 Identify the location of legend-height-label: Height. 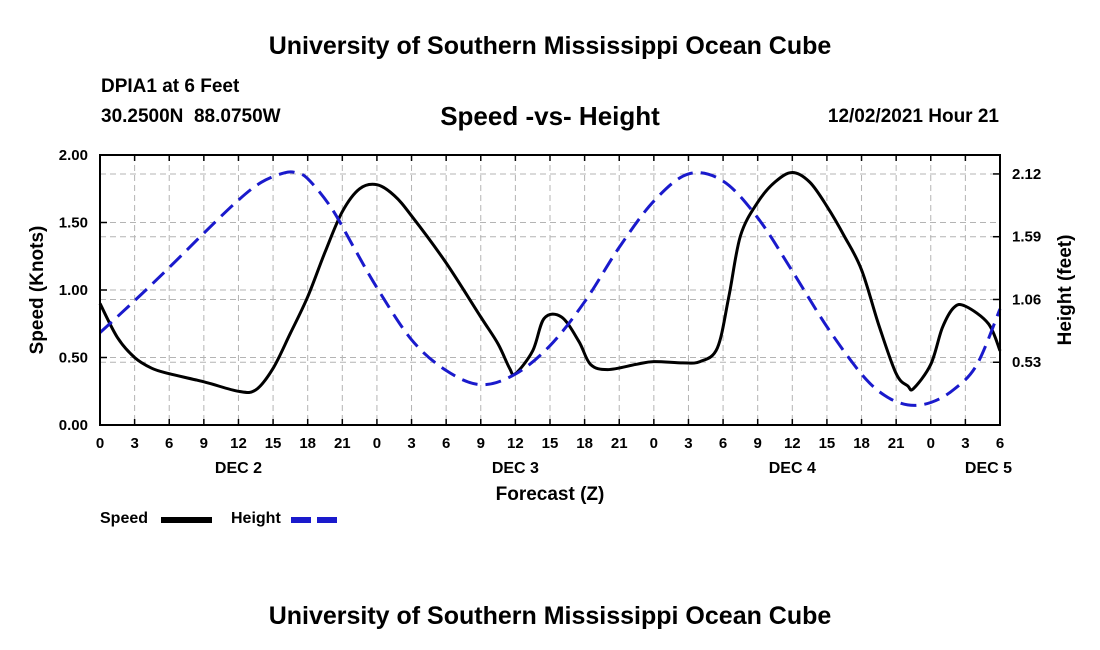
(256, 518).